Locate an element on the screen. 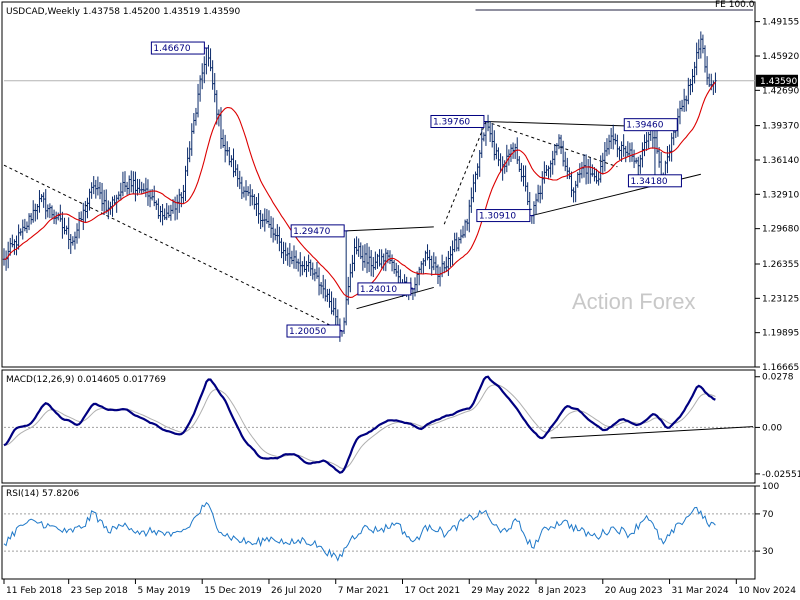 The height and width of the screenshot is (600, 800). price-tick-label: 1.45920 is located at coordinates (780, 57).